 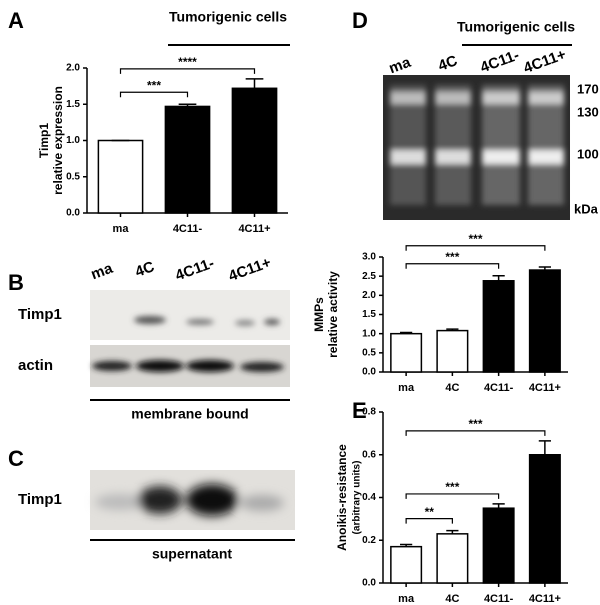 What do you see at coordinates (35, 365) in the screenshot?
I see `row-label: actin` at bounding box center [35, 365].